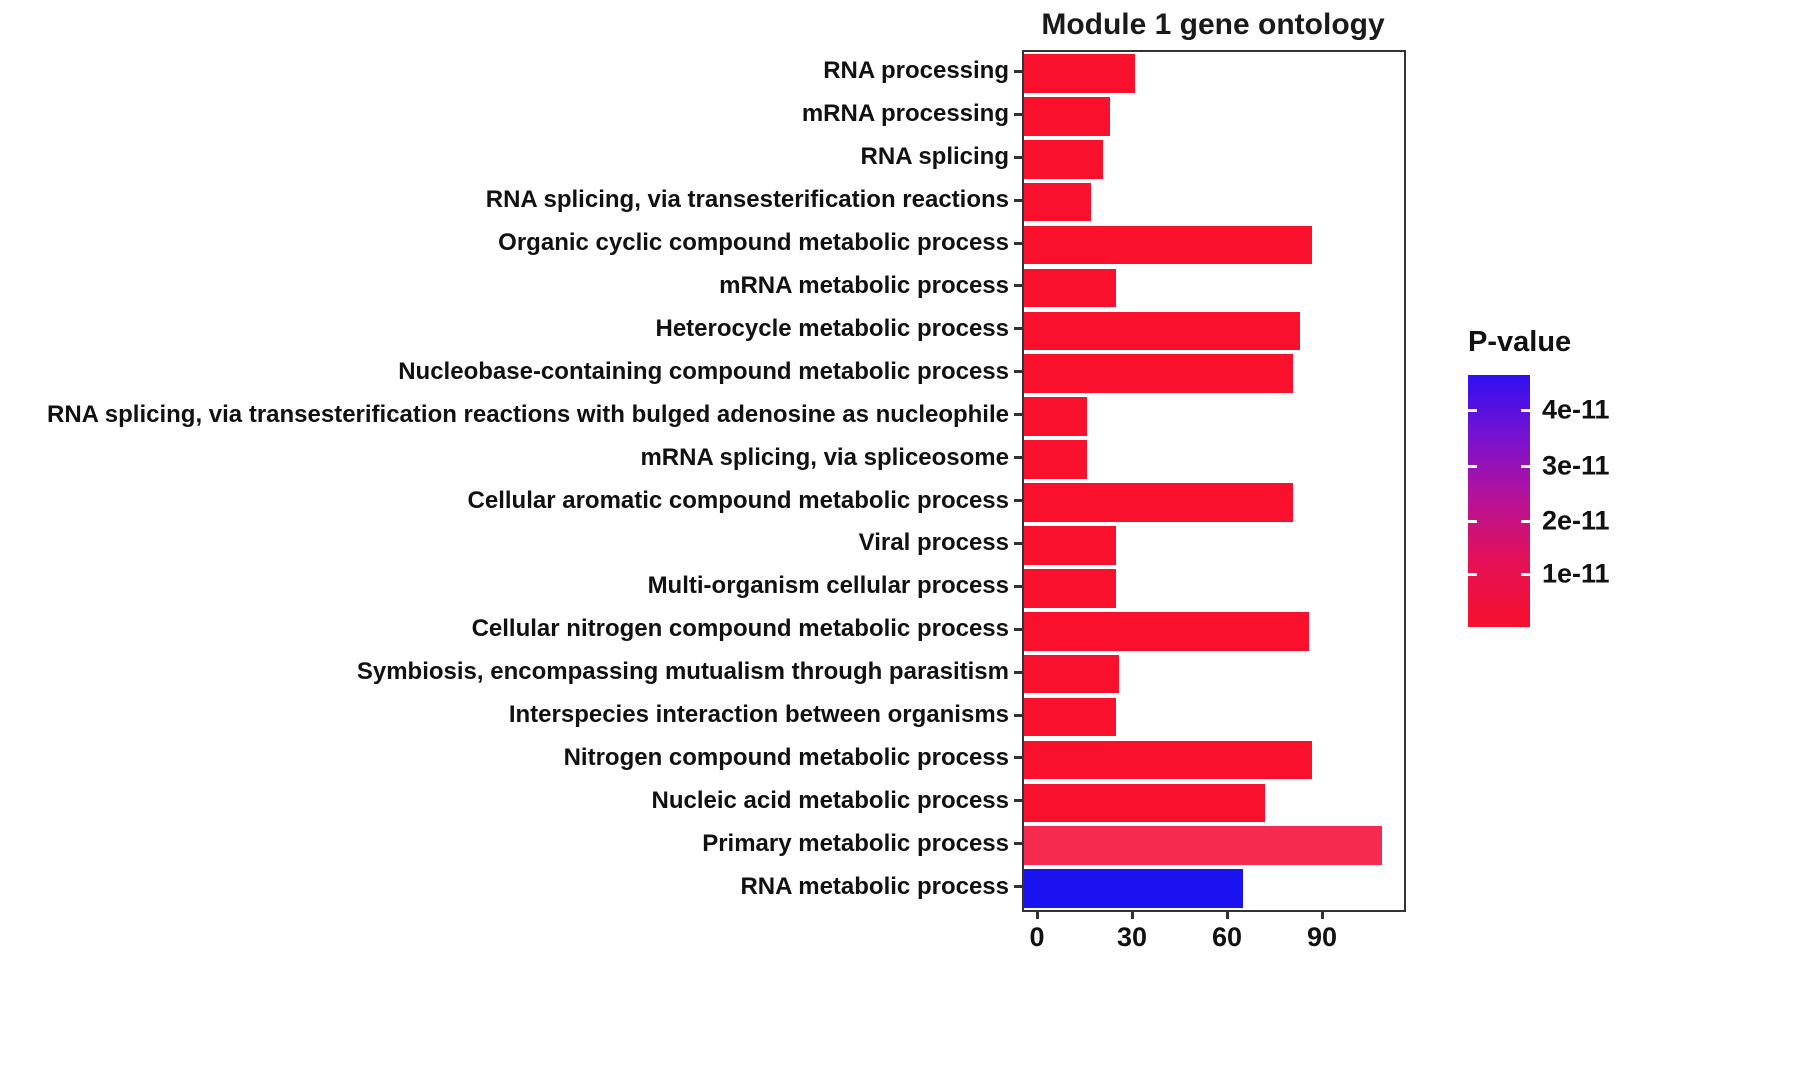 Image resolution: width=1795 pixels, height=1081 pixels. What do you see at coordinates (511, 286) in the screenshot?
I see `y-axis-row: mRNA metabolic process` at bounding box center [511, 286].